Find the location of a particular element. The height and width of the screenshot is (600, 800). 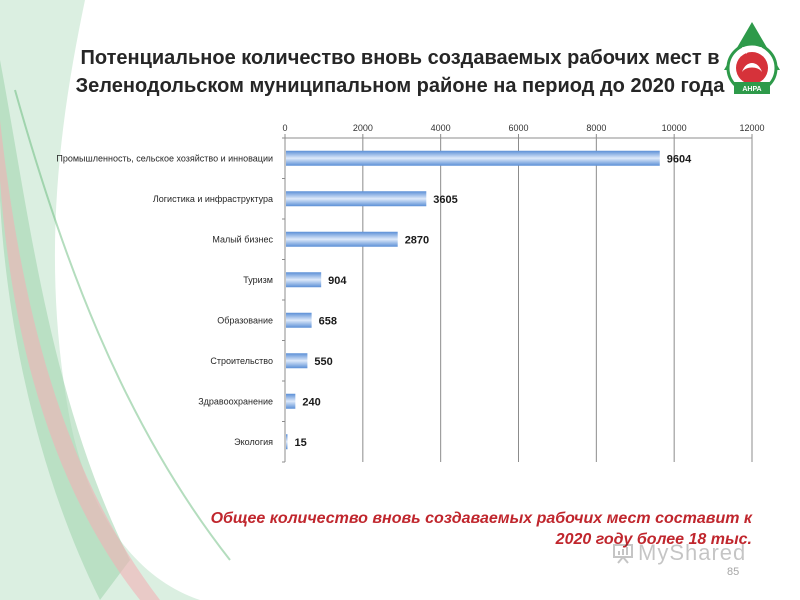

x-tick-label: 4000 is located at coordinates (441, 128).